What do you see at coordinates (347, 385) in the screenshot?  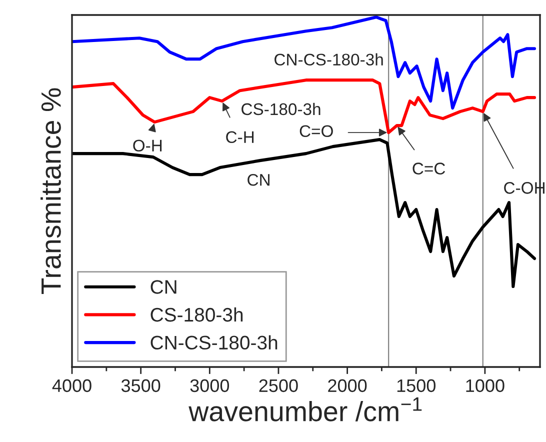 I see `x-tick-label: 2000` at bounding box center [347, 385].